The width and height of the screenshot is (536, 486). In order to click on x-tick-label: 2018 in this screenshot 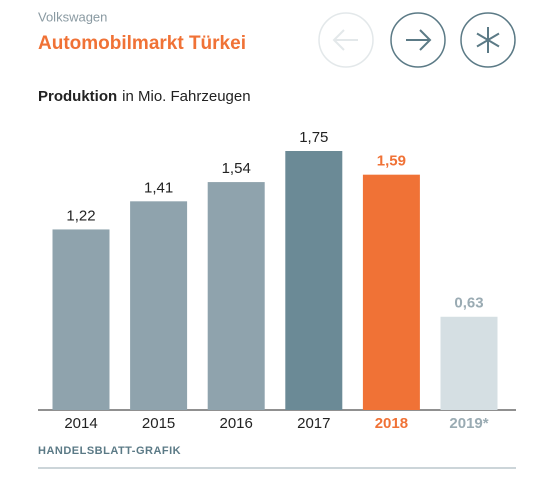, I will do `click(391, 423)`.